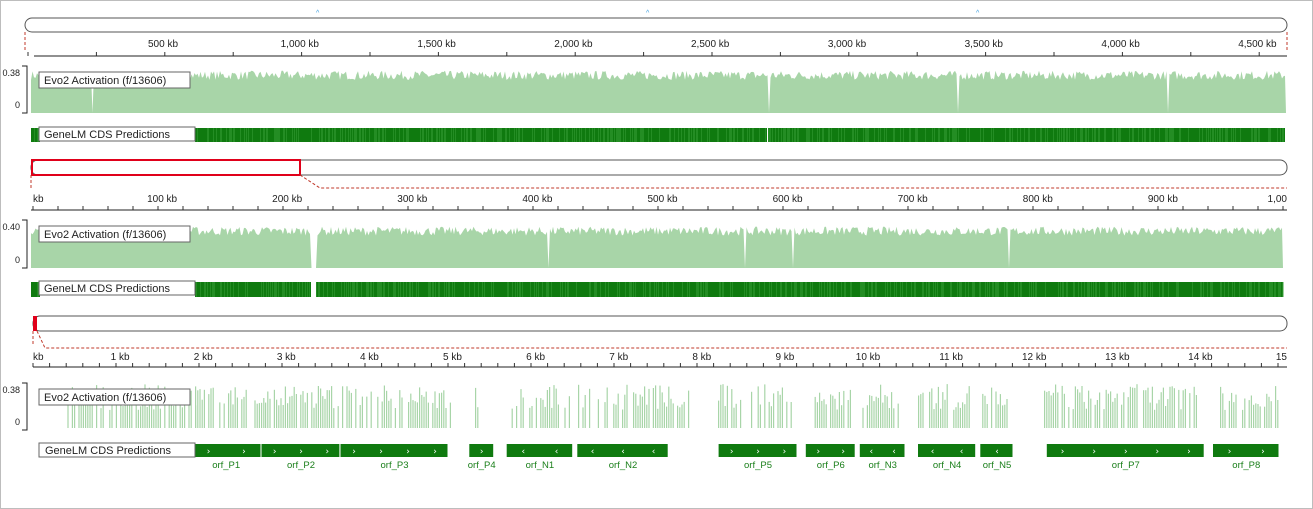 This screenshot has width=1313, height=509. I want to click on chevron-left-icon: ‹, so click(997, 452).